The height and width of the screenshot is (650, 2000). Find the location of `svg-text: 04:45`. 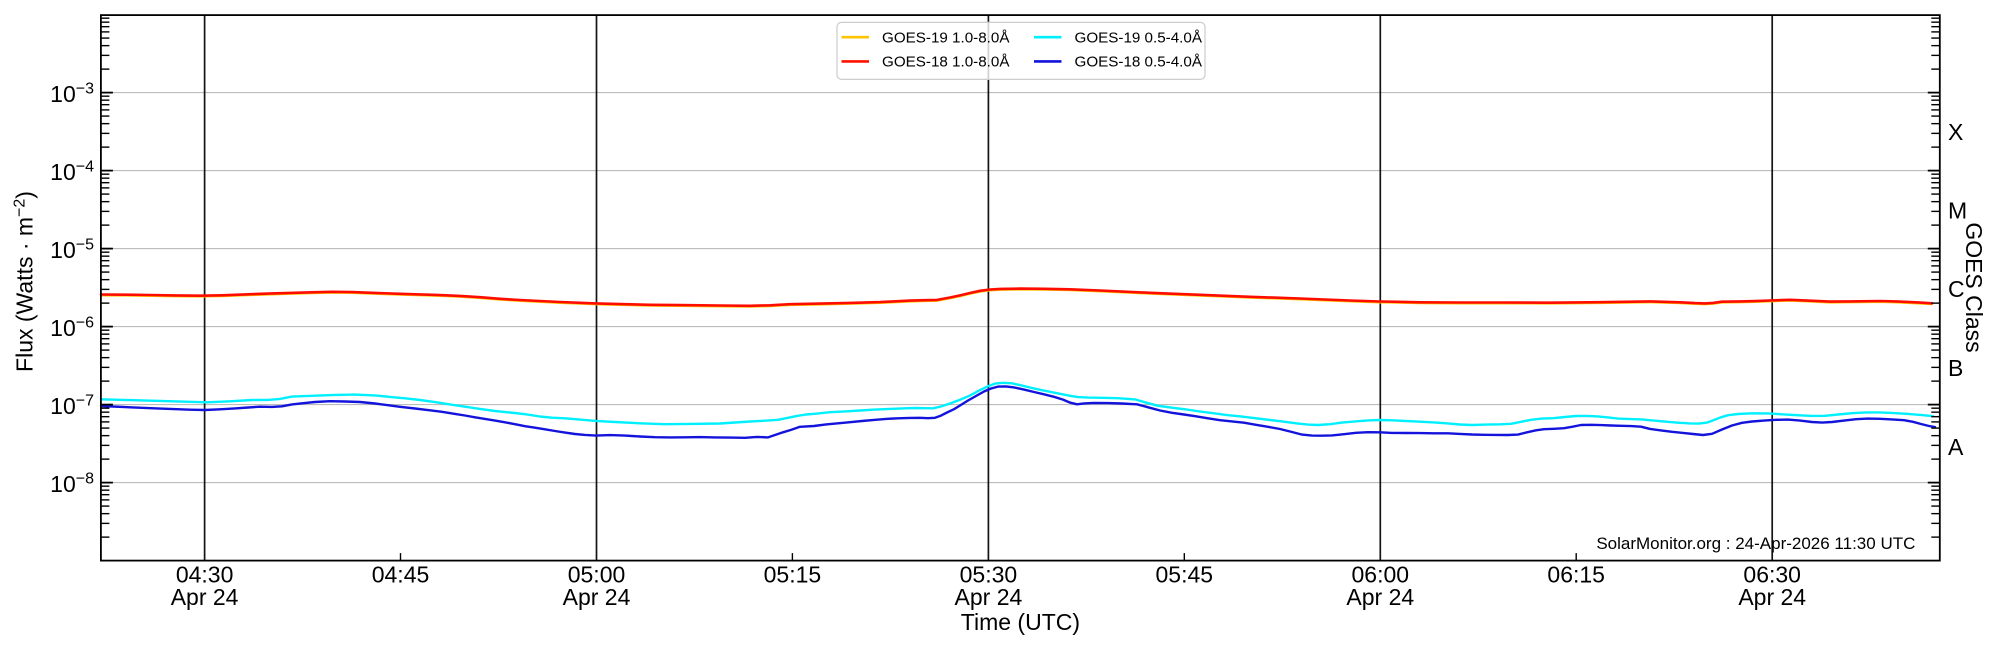

svg-text: 04:45 is located at coordinates (401, 575).